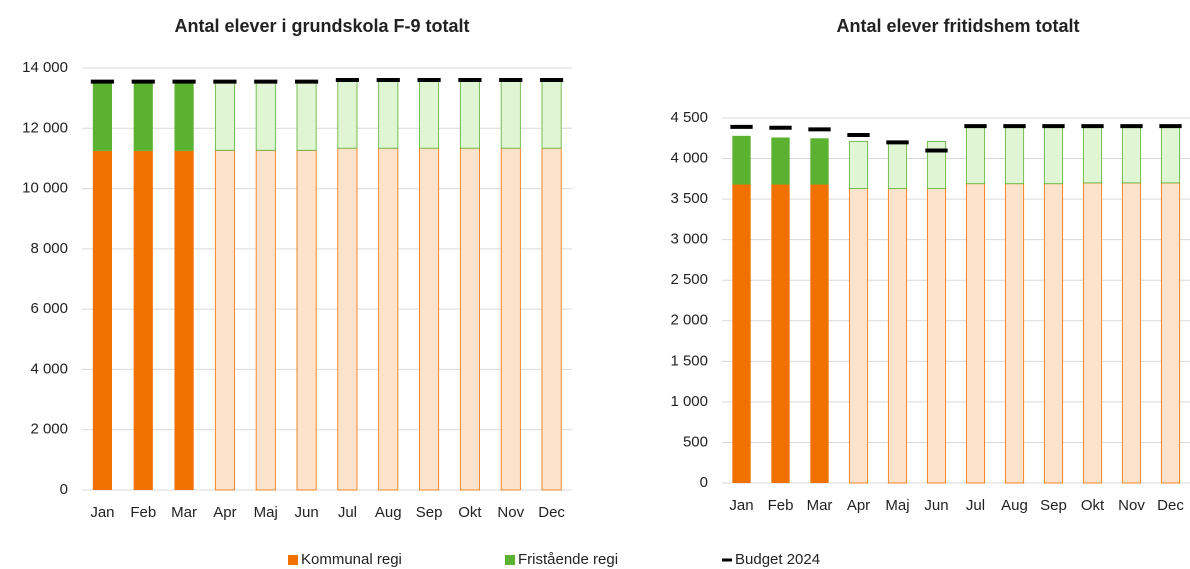  What do you see at coordinates (695, 441) in the screenshot?
I see `y-tick-label: 500` at bounding box center [695, 441].